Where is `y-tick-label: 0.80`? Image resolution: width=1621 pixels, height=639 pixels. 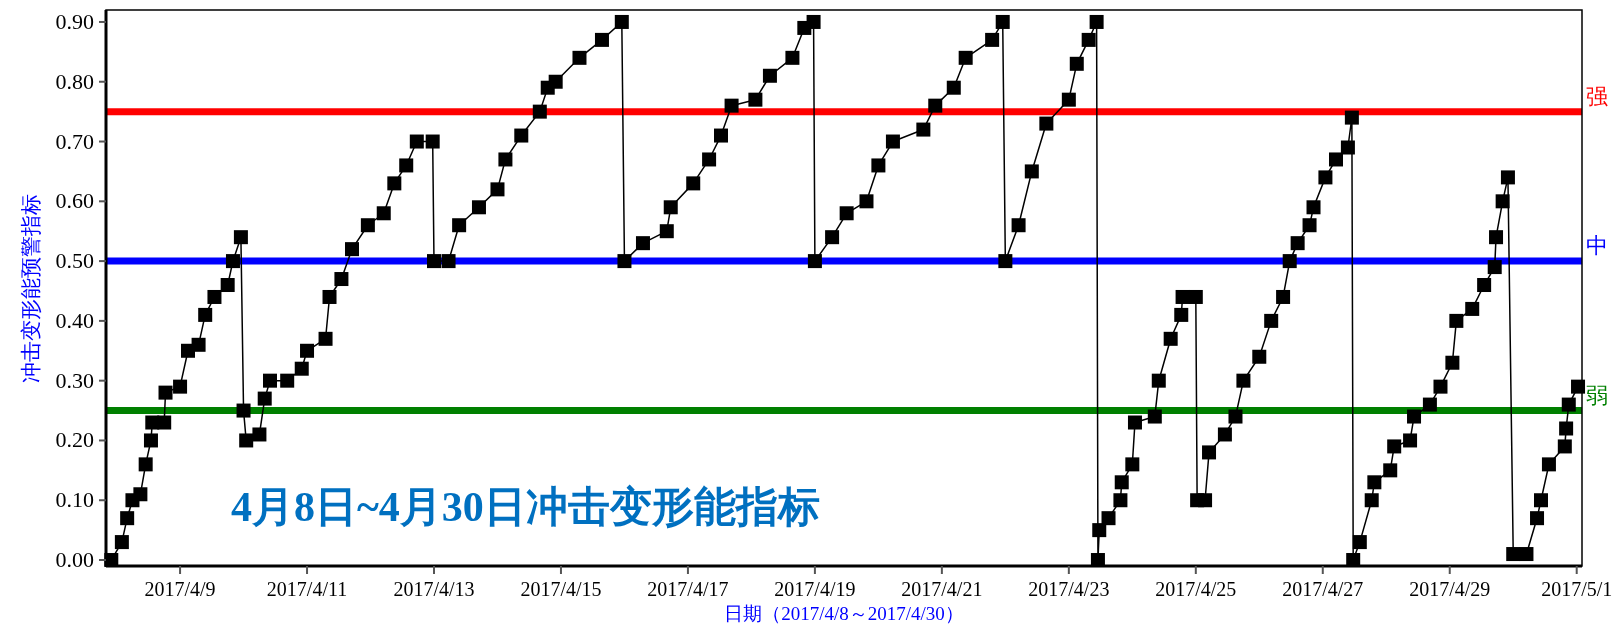 y-tick-label: 0.80 is located at coordinates (74, 81).